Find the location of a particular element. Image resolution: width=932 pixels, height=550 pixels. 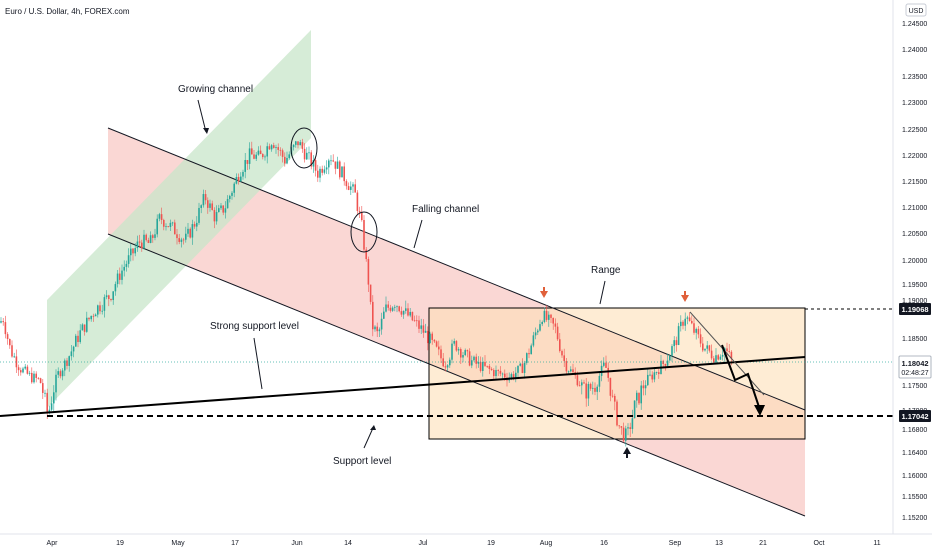

breakout-circle-upper is located at coordinates (304, 148).